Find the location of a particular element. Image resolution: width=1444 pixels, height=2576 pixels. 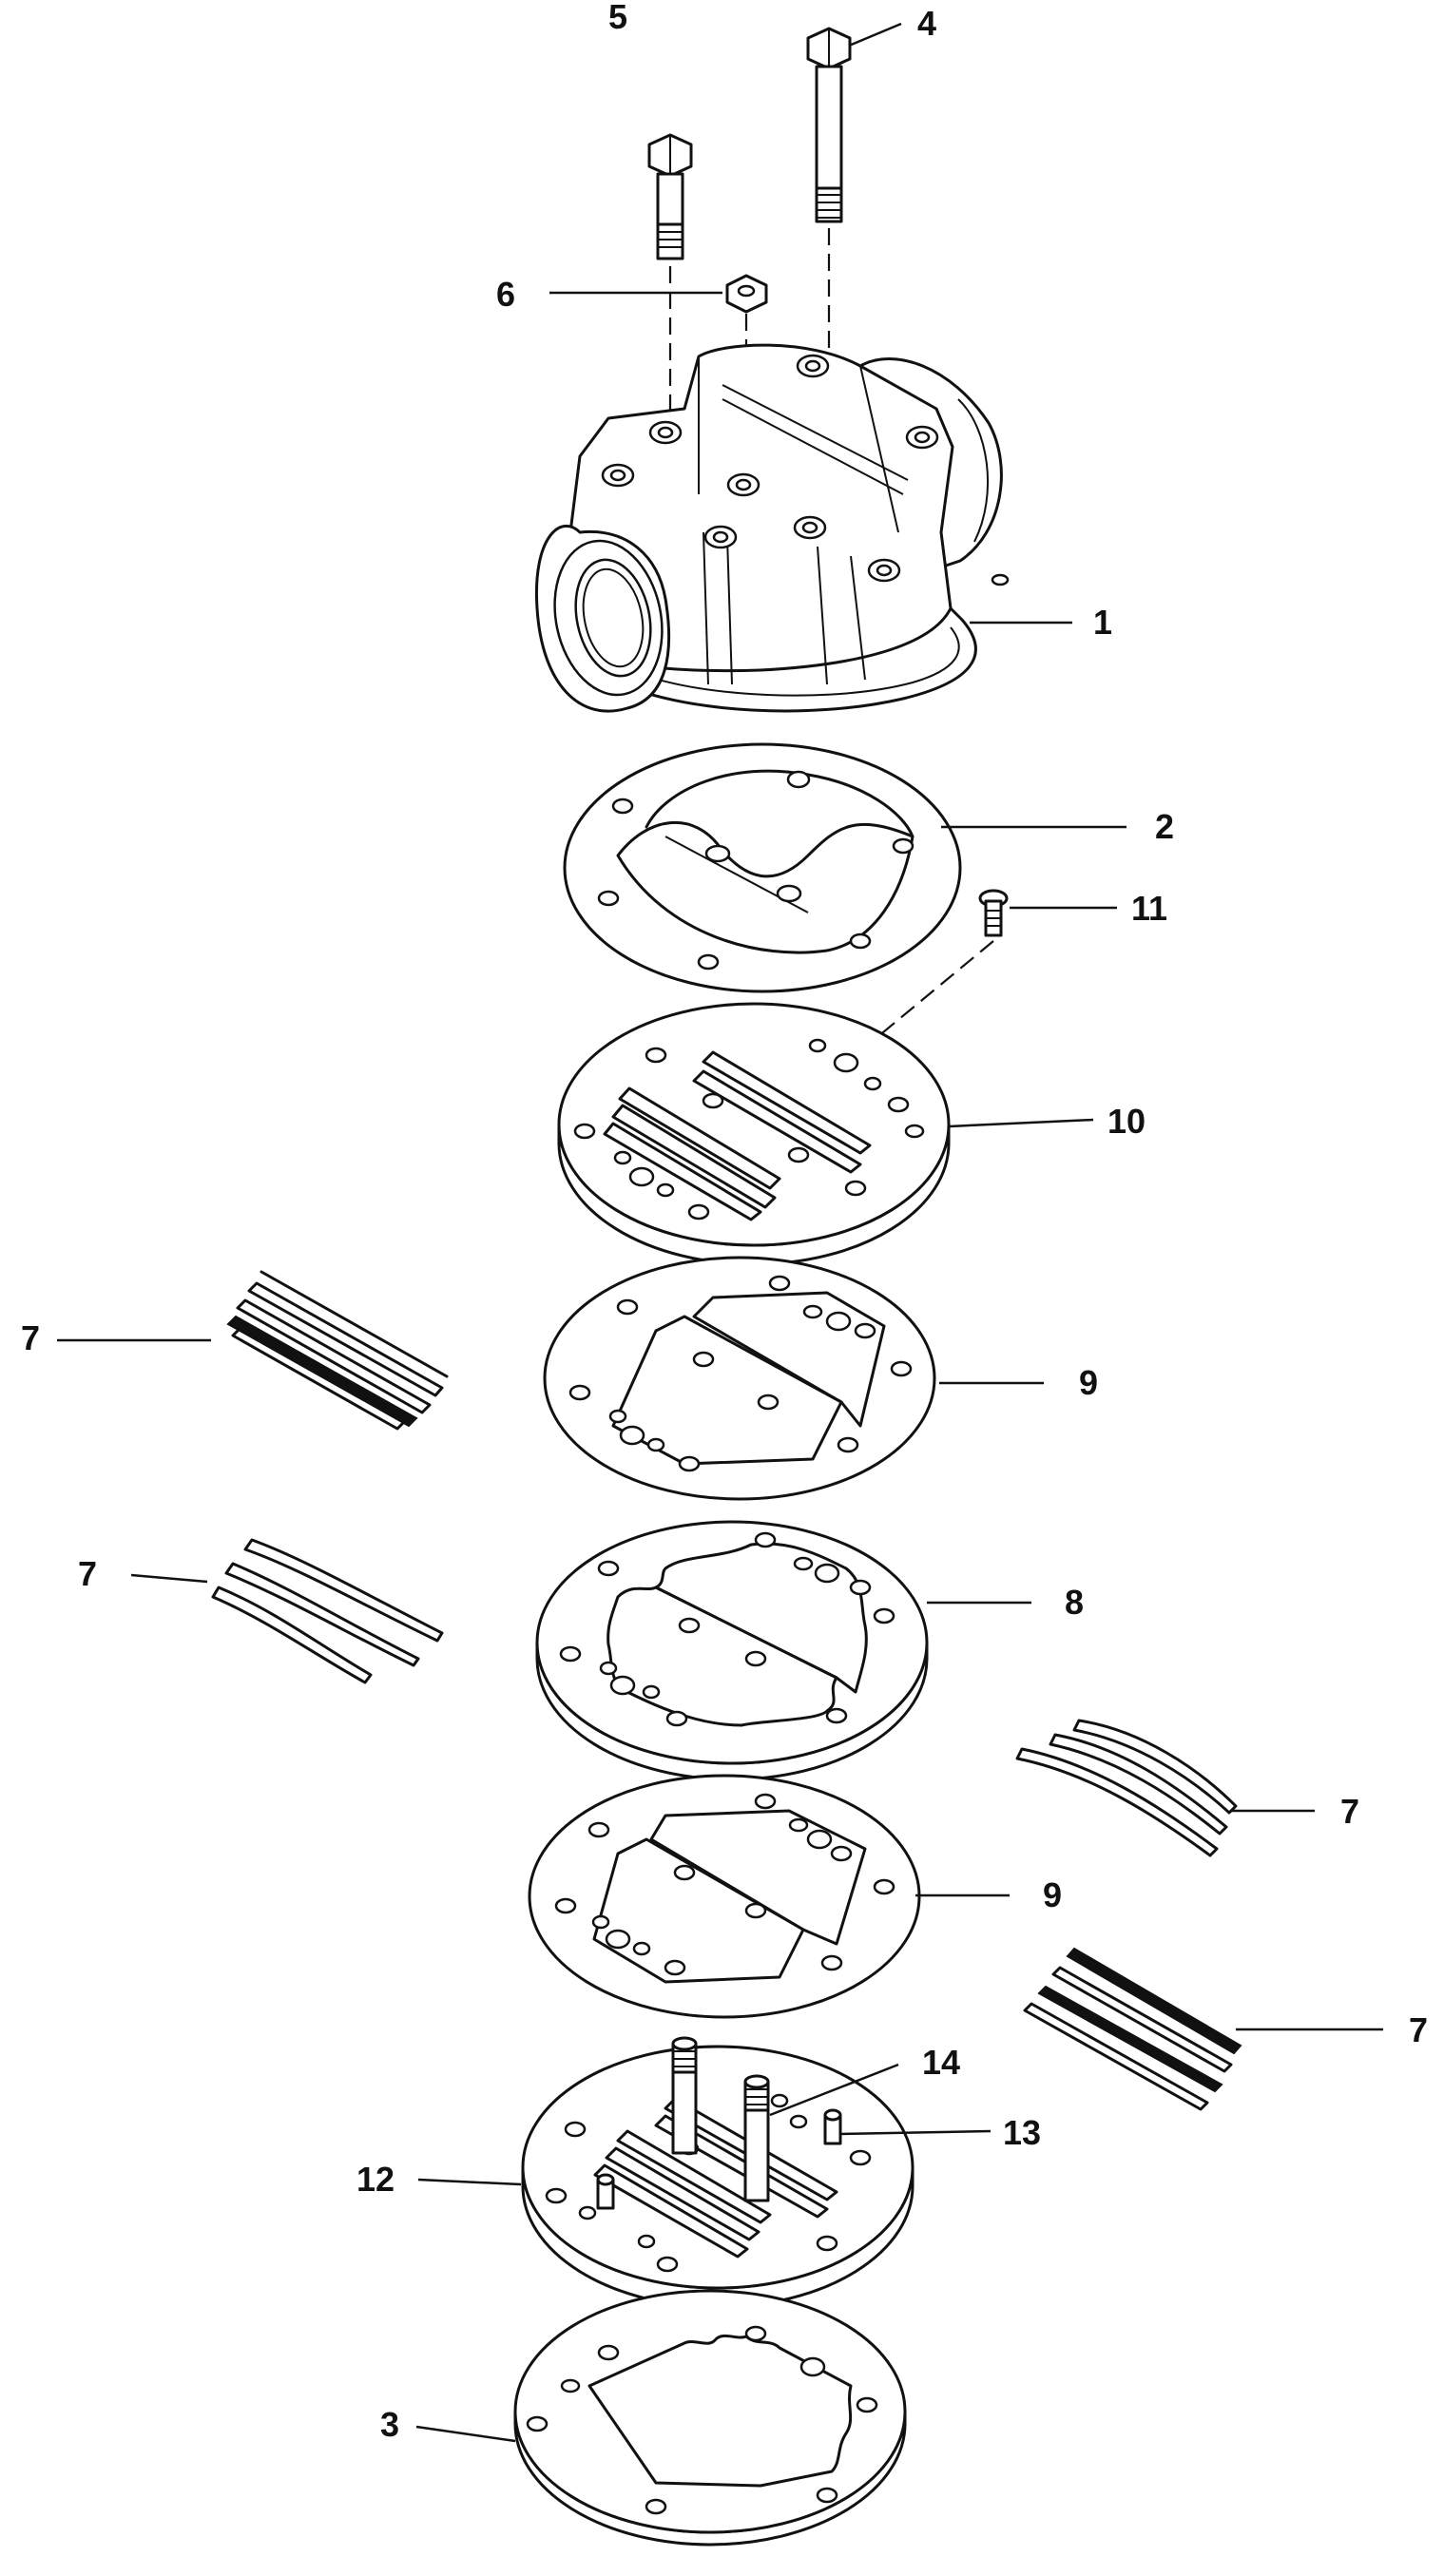

callout-7-lower-right: 7 is located at coordinates (1418, 2030).